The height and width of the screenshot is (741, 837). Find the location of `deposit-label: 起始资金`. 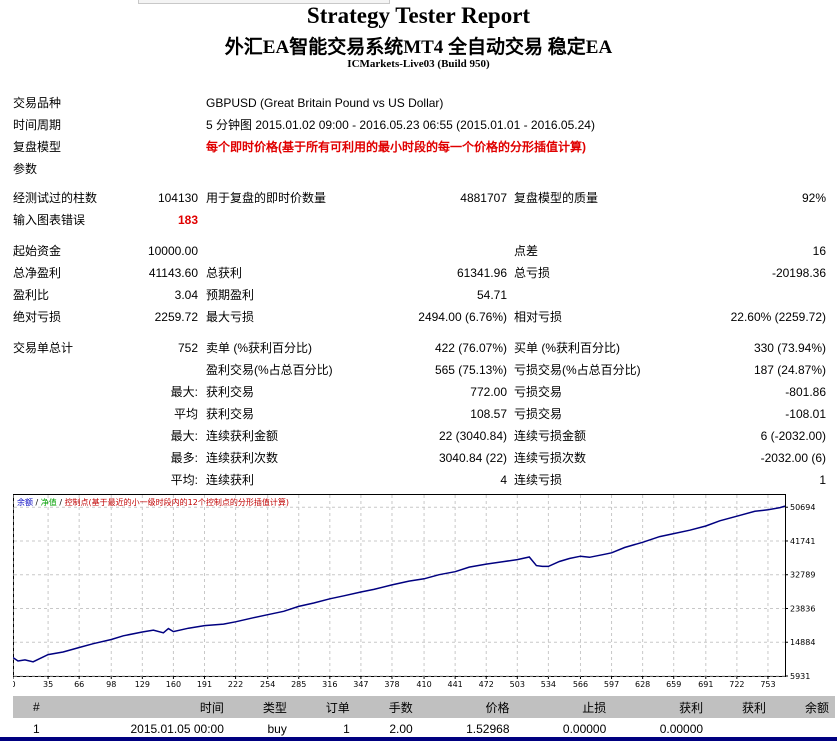

deposit-label: 起始资金 is located at coordinates (37, 251).